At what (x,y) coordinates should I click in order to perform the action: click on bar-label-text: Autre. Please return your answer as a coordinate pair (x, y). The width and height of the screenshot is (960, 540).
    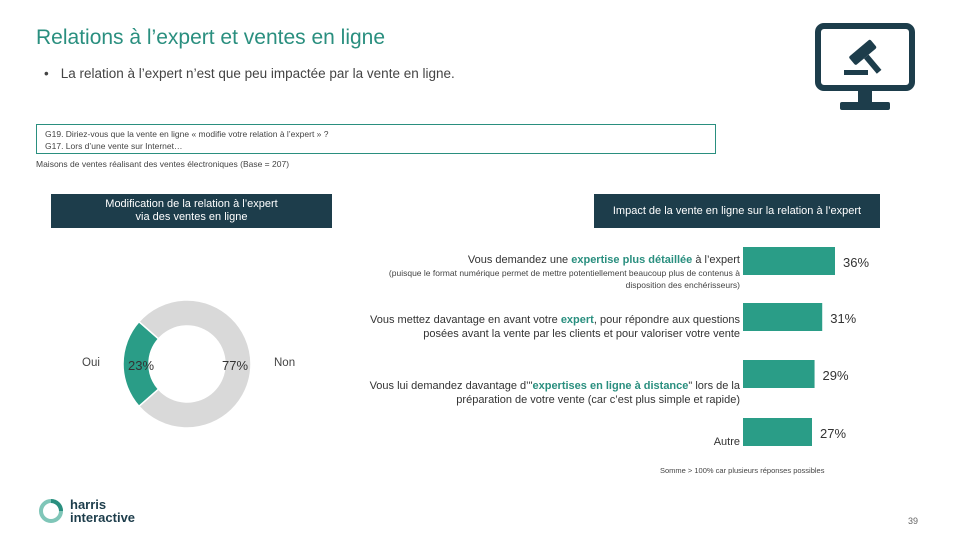
    Looking at the image, I should click on (726, 442).